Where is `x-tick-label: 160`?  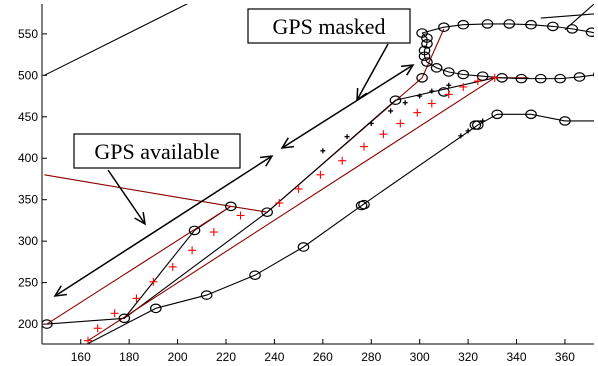
x-tick-label: 160 is located at coordinates (81, 357).